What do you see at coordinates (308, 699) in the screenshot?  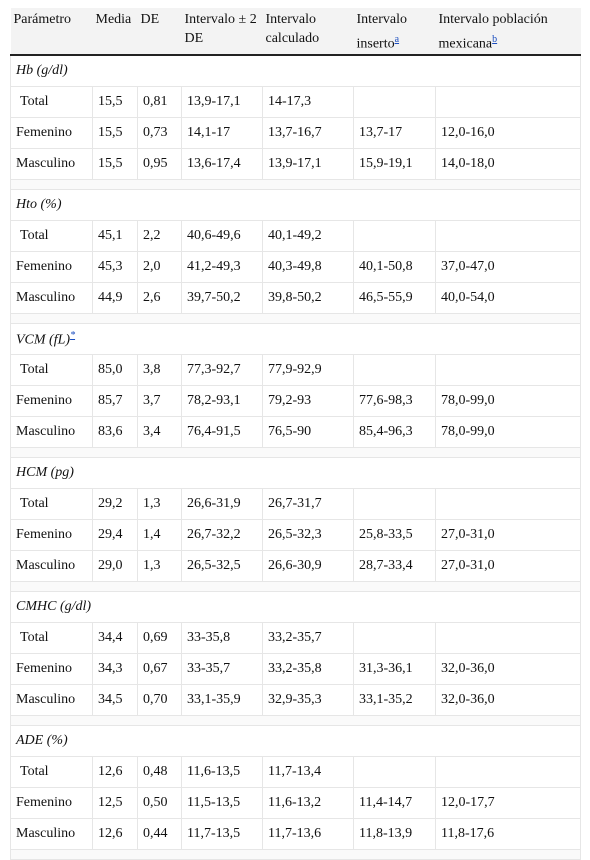 I see `cell: 32,9-35,3` at bounding box center [308, 699].